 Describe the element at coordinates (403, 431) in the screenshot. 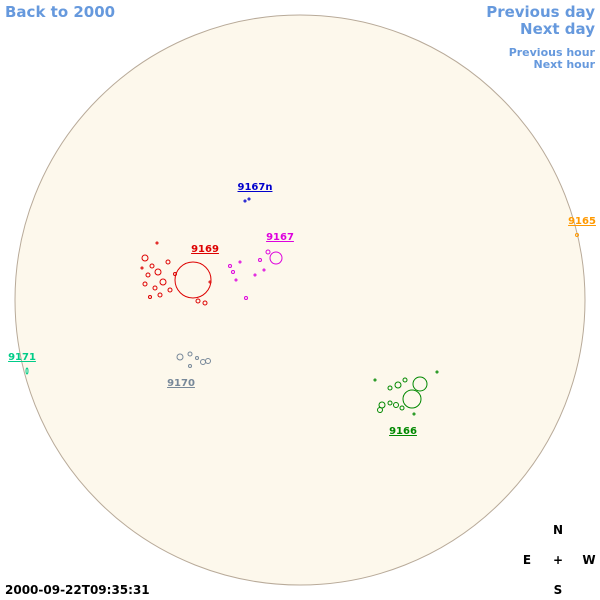

I see `region-label: 9166` at that location.